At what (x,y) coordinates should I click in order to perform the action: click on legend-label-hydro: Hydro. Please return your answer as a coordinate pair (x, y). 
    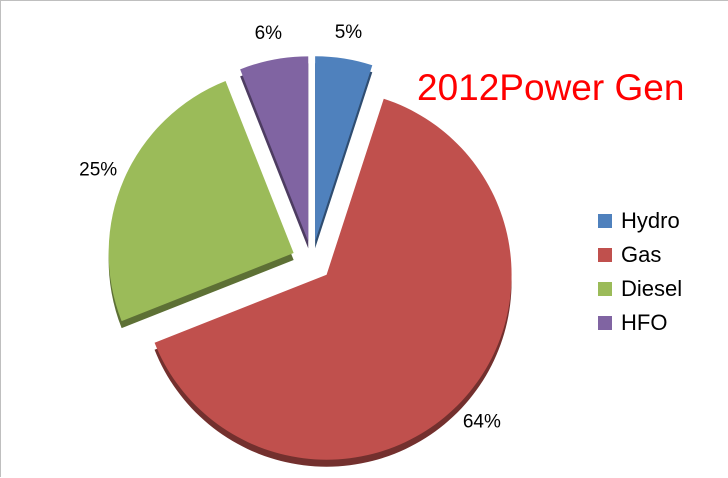
    Looking at the image, I should click on (650, 220).